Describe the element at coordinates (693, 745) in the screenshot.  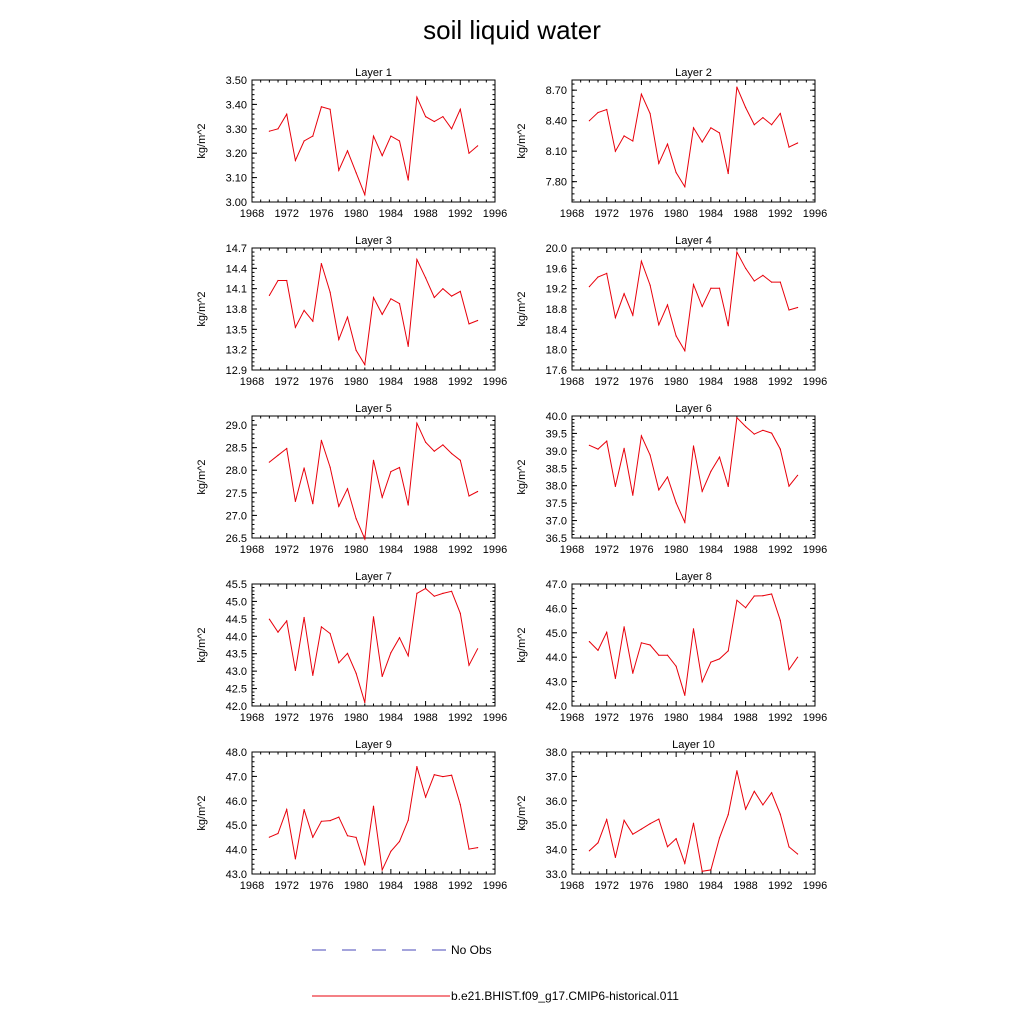
I see `panel-title: Layer 10` at that location.